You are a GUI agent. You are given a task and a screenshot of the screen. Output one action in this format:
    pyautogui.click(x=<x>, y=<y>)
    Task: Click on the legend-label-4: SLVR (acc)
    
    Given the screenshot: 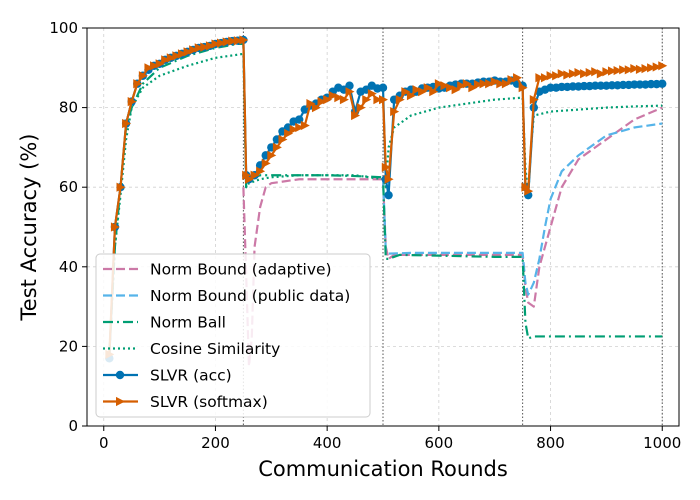 What is the action you would take?
    pyautogui.click(x=191, y=376)
    